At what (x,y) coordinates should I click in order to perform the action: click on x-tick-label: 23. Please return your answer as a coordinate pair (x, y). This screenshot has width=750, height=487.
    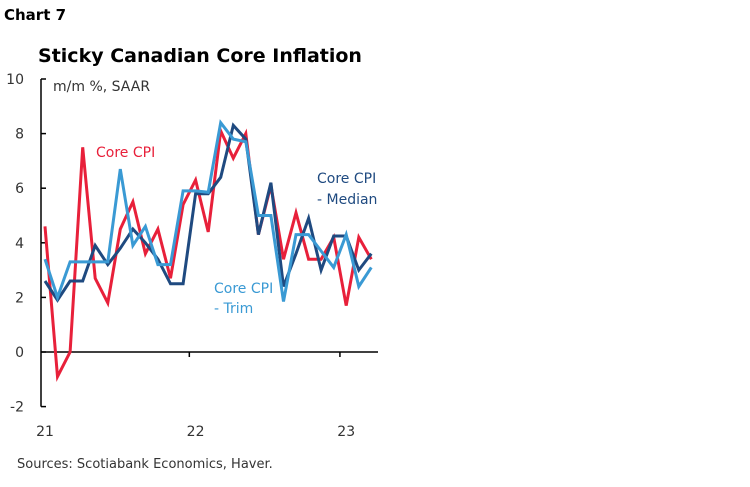
    Looking at the image, I should click on (346, 432).